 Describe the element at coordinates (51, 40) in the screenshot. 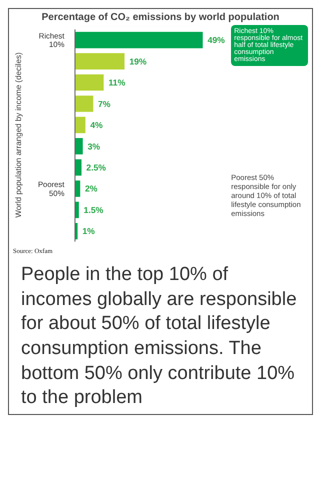

I see `y-tick-label: Richest 10%` at that location.